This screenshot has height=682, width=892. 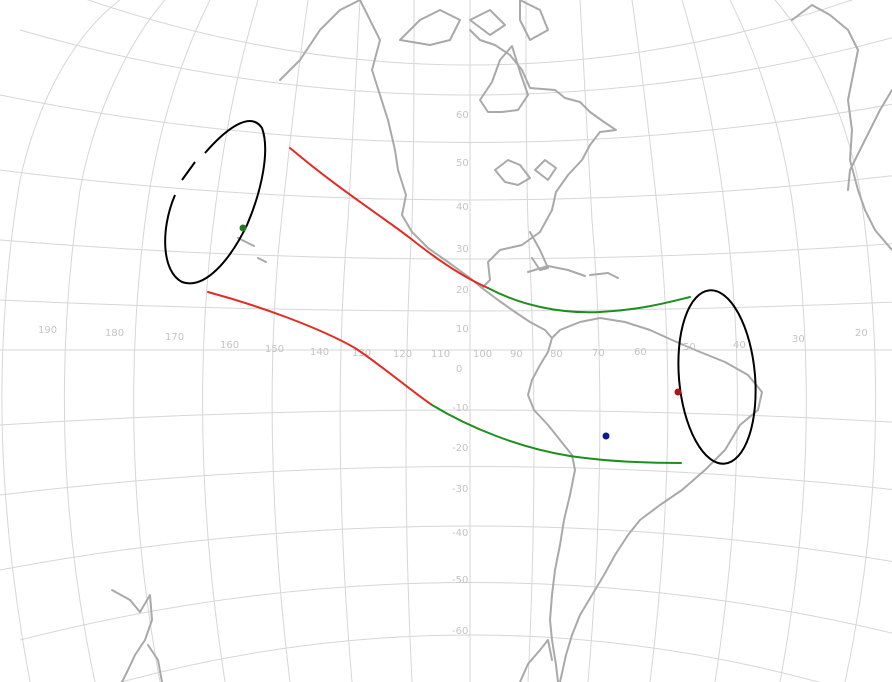 What do you see at coordinates (460, 631) in the screenshot?
I see `latitude-label: -60` at bounding box center [460, 631].